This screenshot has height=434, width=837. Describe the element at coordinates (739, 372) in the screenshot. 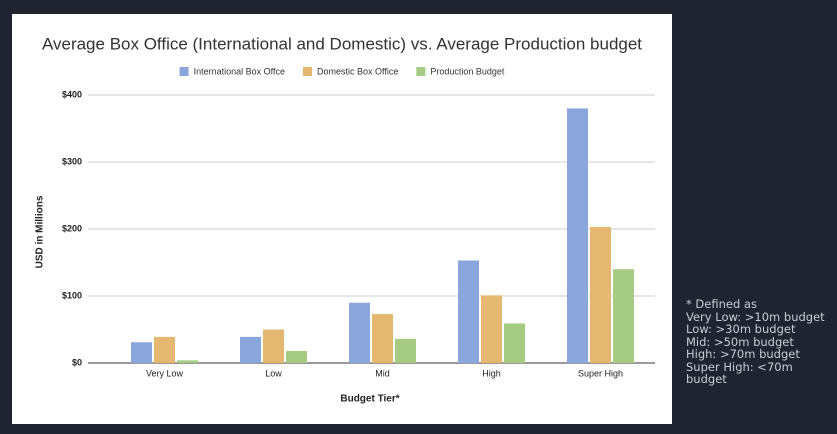

I see `note-line: Super High: <70m budget` at that location.